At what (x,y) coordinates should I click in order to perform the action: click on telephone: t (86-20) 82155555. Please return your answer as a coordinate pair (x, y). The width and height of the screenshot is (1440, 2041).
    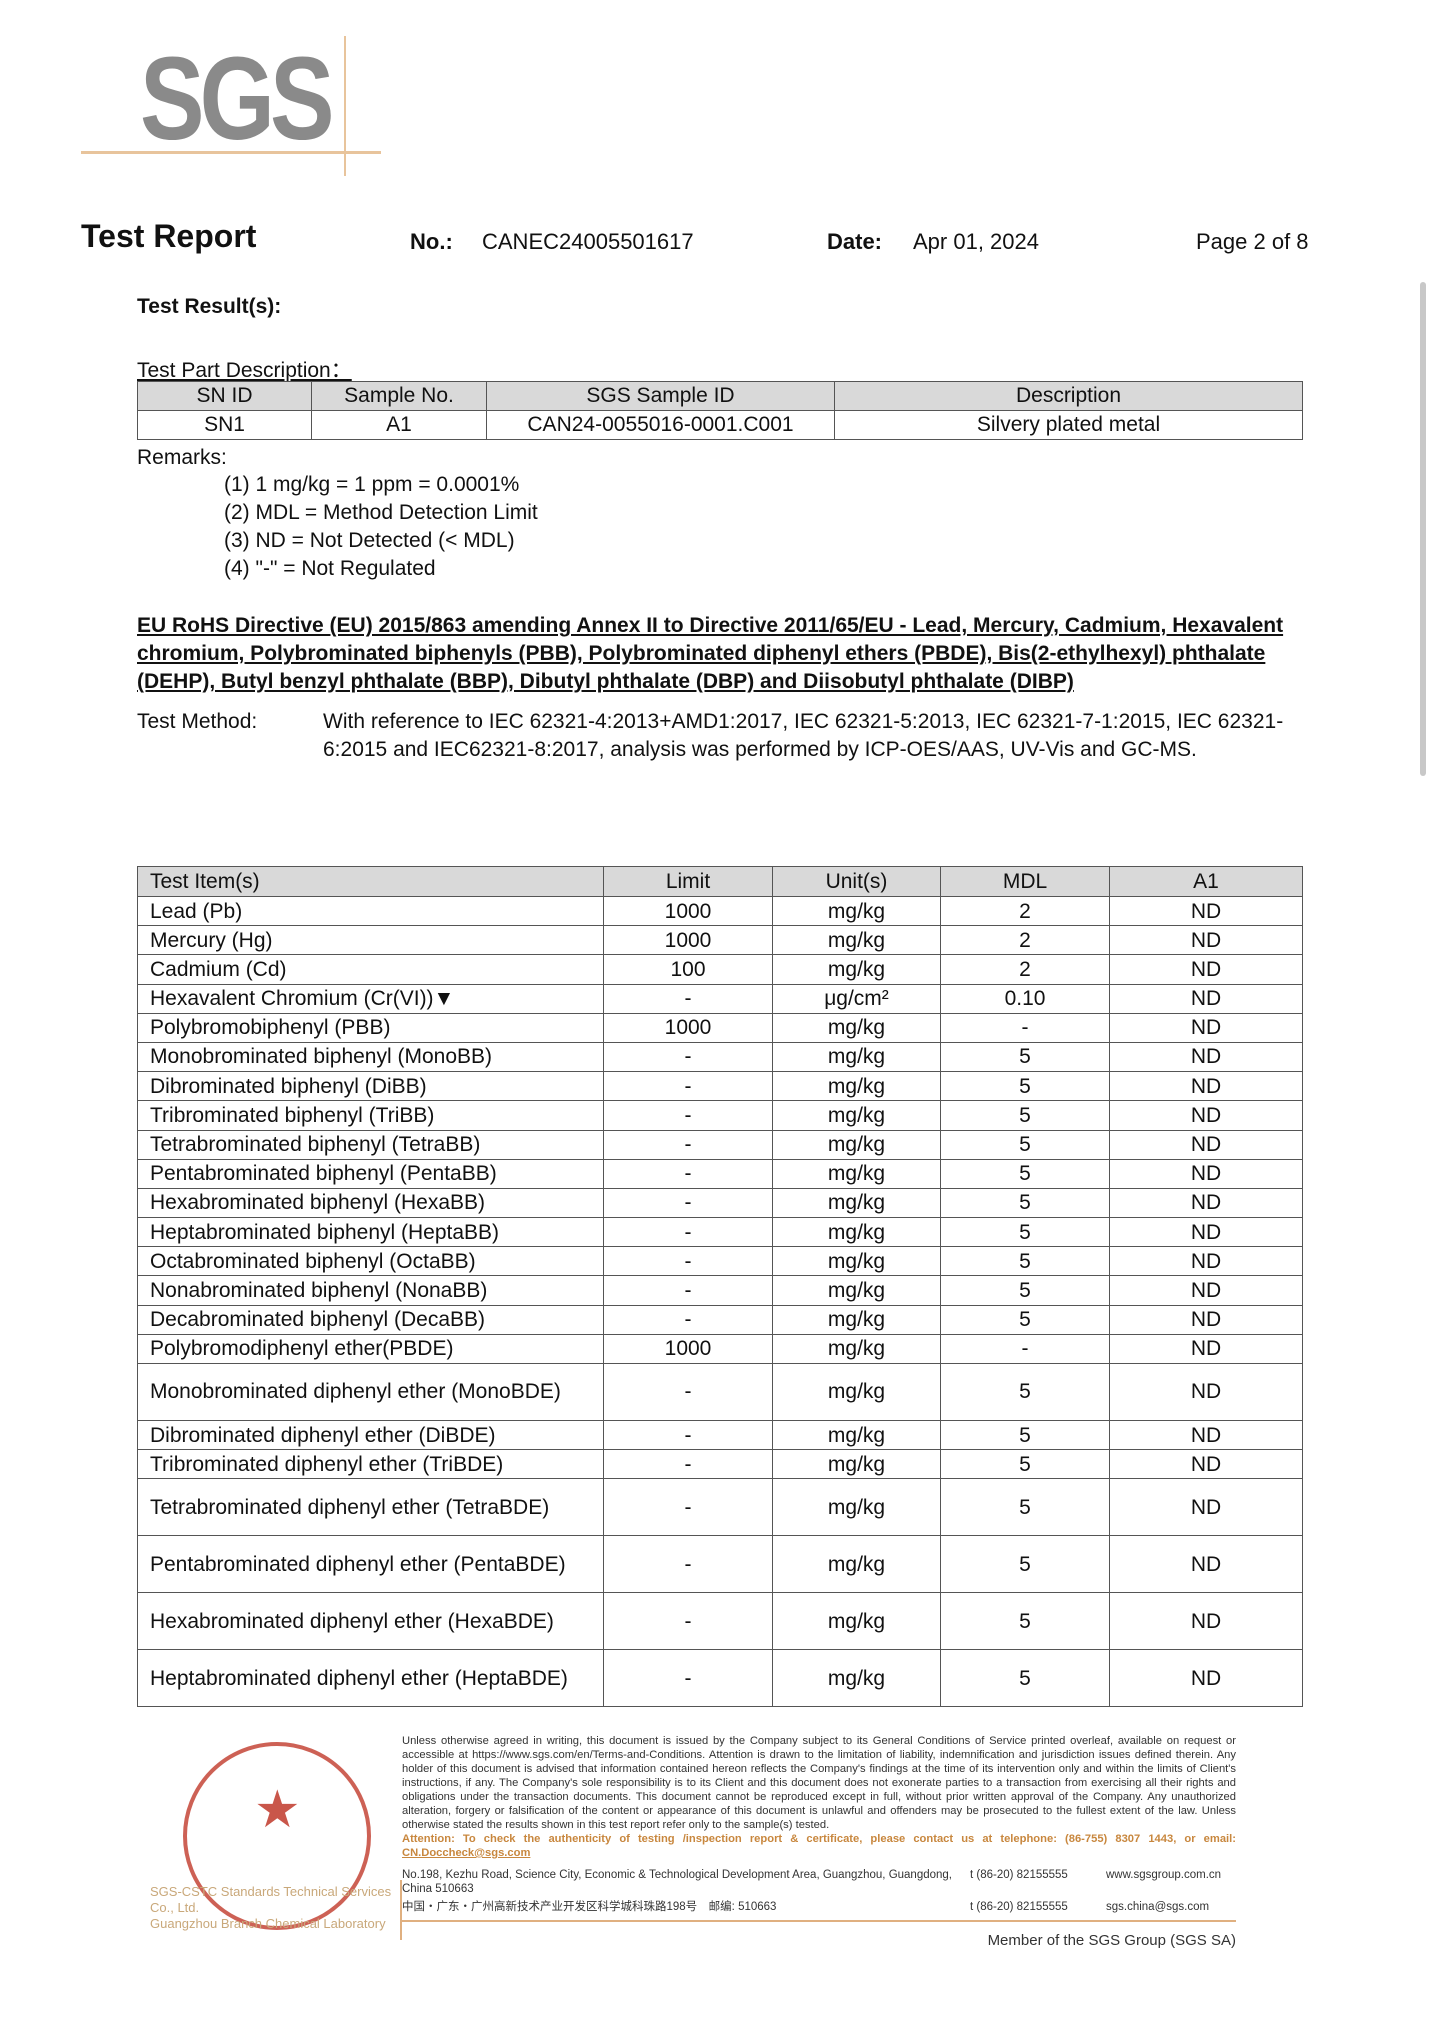
    Looking at the image, I should click on (1019, 1875).